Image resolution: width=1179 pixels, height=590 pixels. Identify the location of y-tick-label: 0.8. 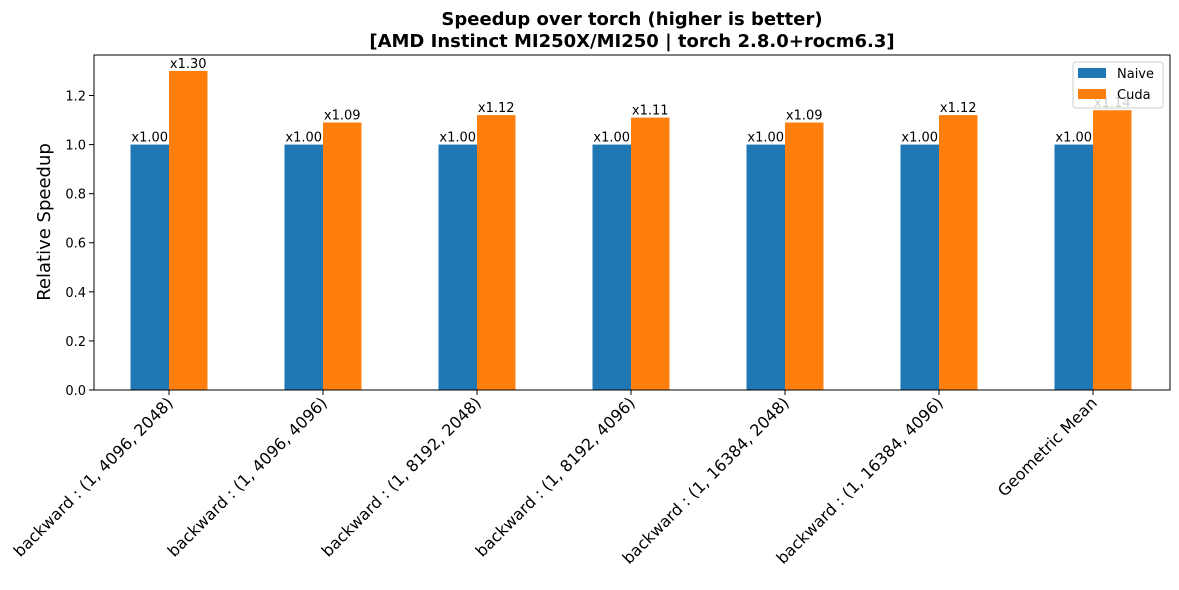
(75, 195).